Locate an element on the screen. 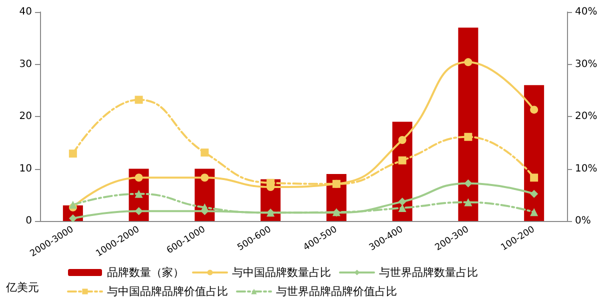 Image resolution: width=609 pixels, height=305 pixels. y2-tick-label: 20% is located at coordinates (586, 116).